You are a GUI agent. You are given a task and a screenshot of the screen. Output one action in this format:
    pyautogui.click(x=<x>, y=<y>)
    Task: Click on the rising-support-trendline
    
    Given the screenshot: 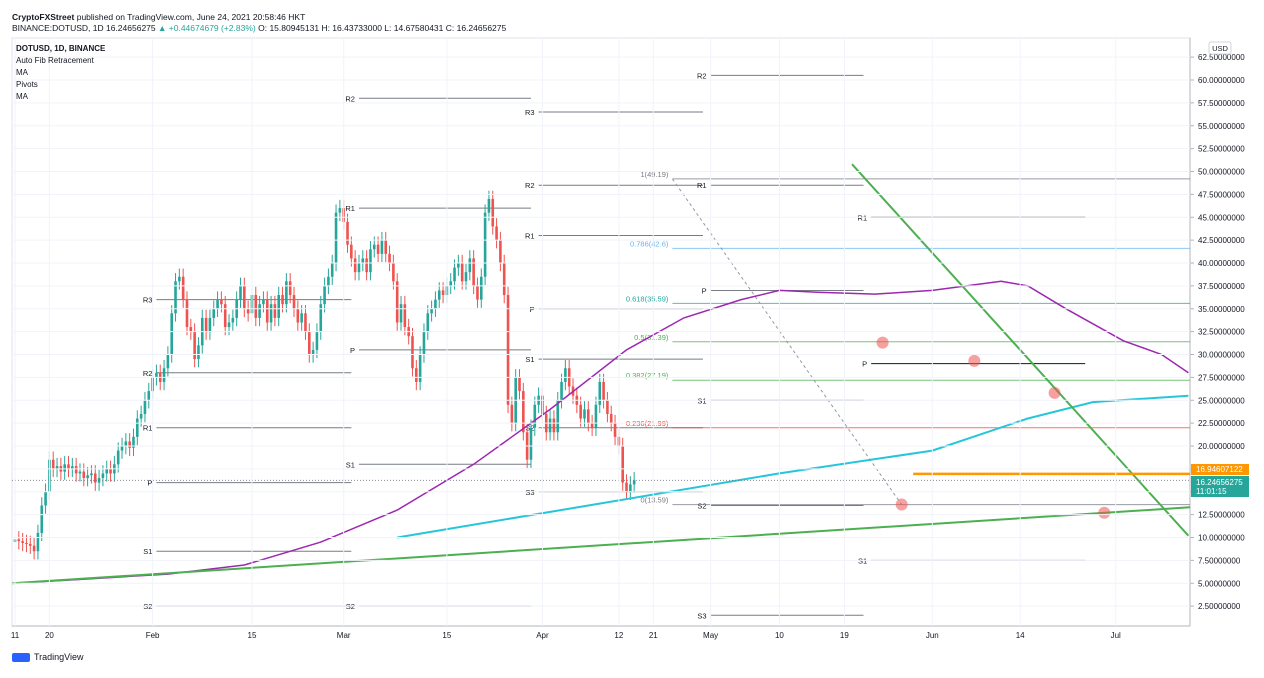 What is the action you would take?
    pyautogui.click(x=601, y=545)
    